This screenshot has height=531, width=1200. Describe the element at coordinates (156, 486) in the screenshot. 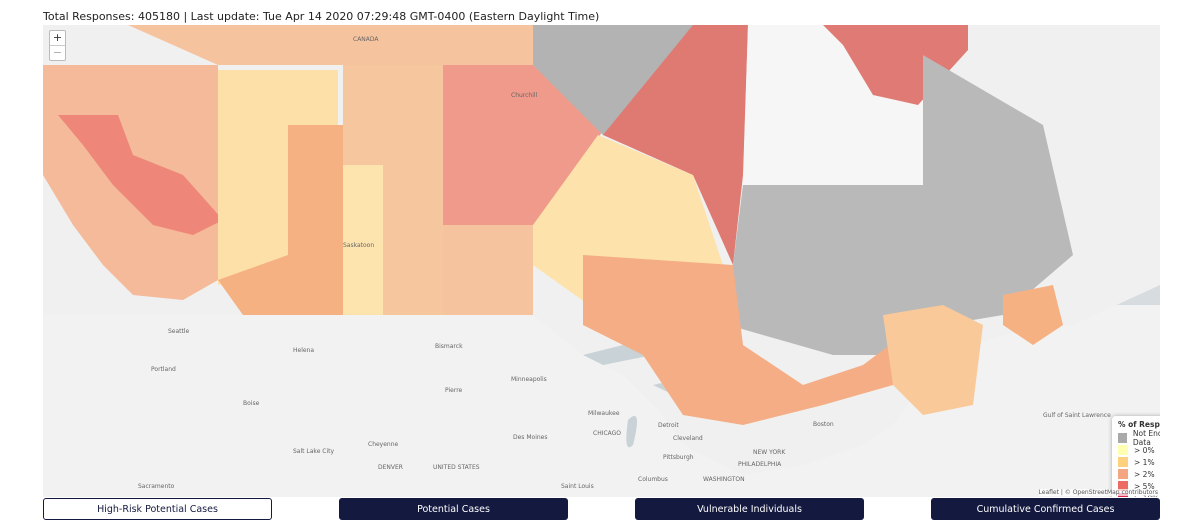

I see `place-label: Sacramento` at that location.